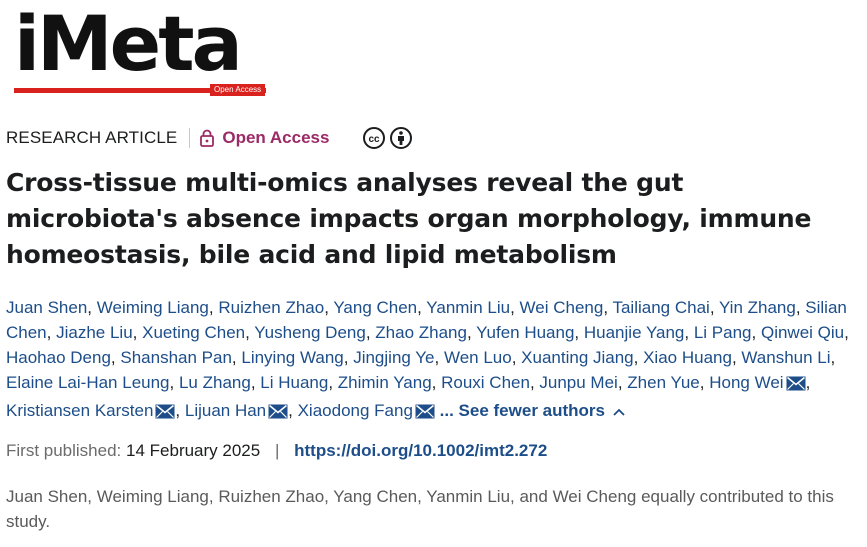 This screenshot has height=547, width=867. Describe the element at coordinates (468, 307) in the screenshot. I see `author-link: Yanmin Liu` at that location.